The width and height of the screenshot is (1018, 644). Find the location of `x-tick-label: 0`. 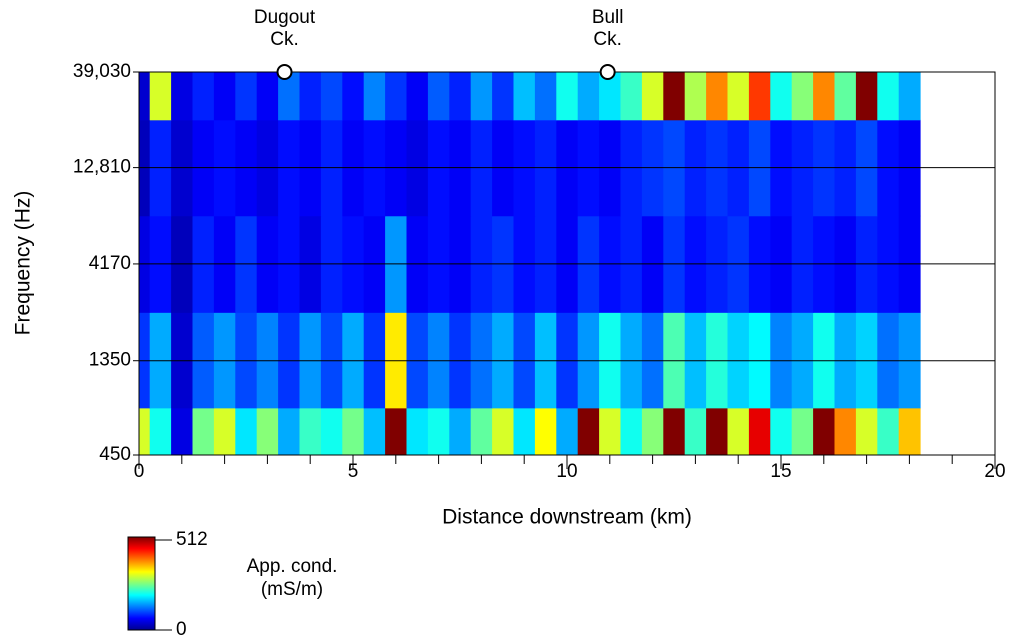

x-tick-label: 0 is located at coordinates (139, 471).